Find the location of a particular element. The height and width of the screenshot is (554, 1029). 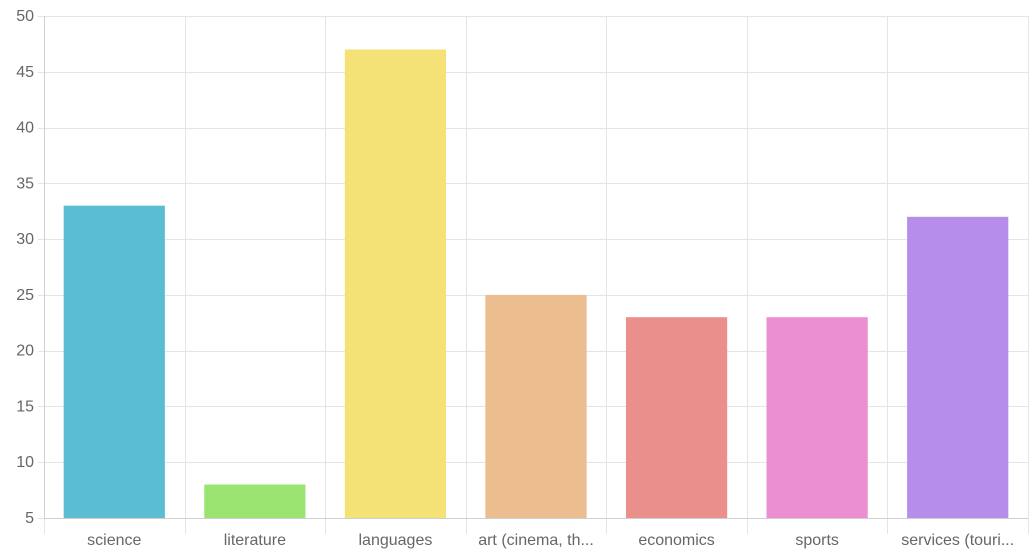

y-tick-label: 35 is located at coordinates (25, 183).